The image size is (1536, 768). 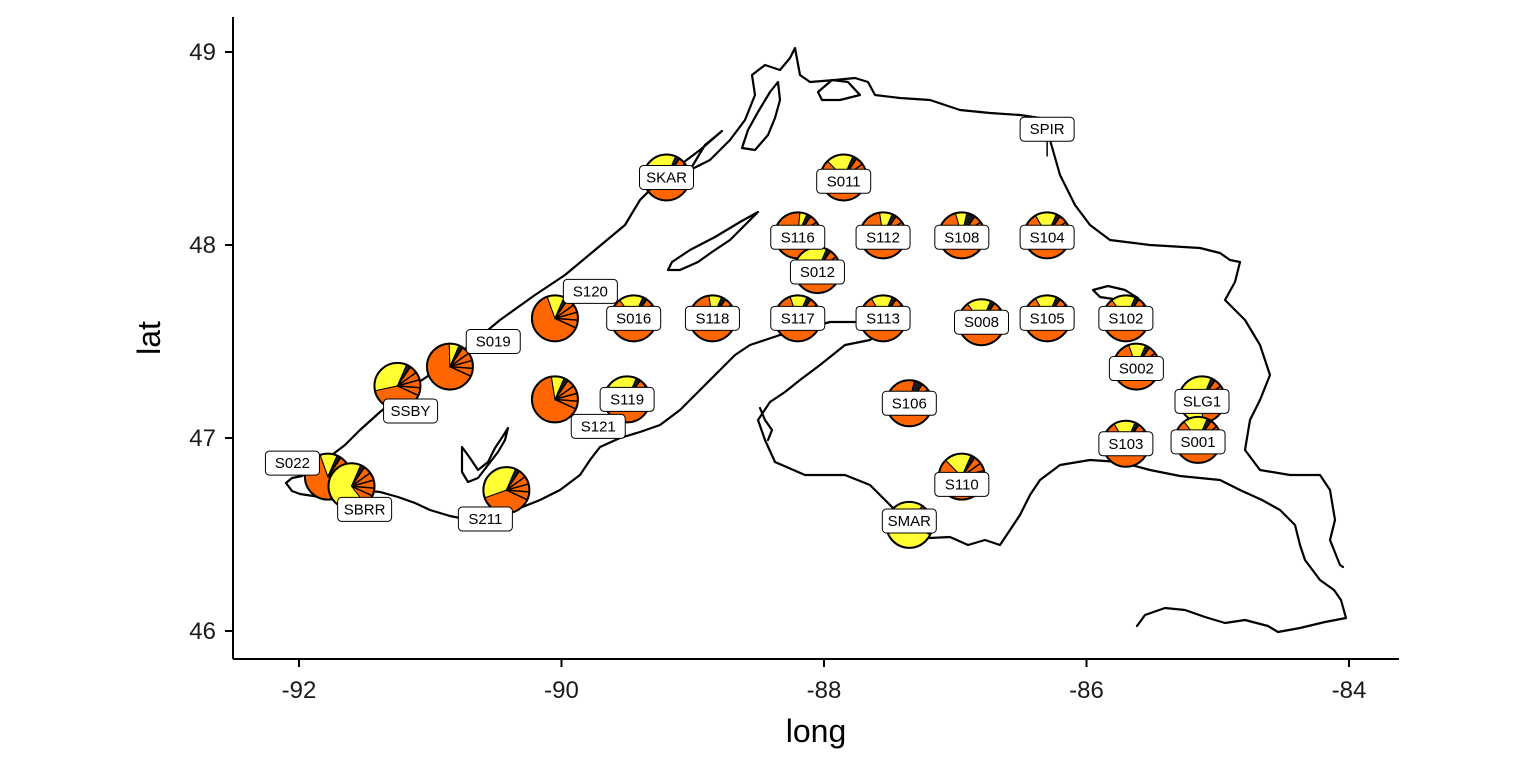 I want to click on site-label-s105: S105, so click(x=1047, y=318).